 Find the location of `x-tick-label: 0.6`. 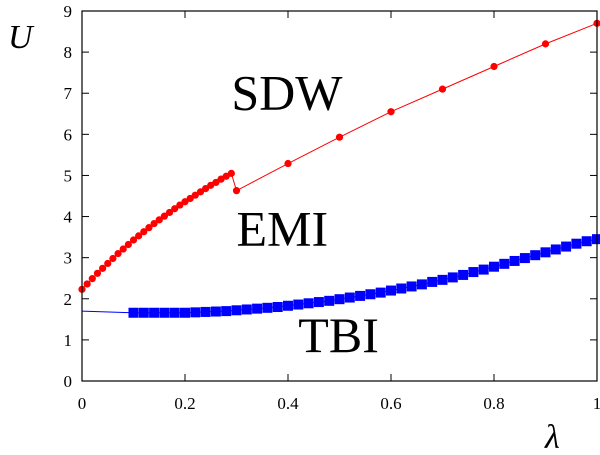

x-tick-label: 0.6 is located at coordinates (390, 403).